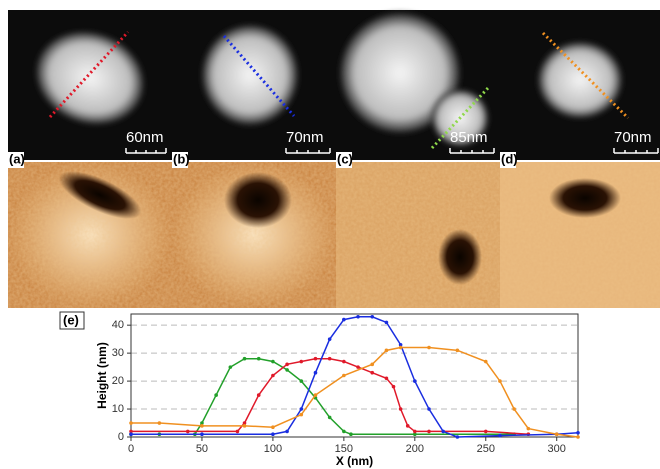  What do you see at coordinates (181, 158) in the screenshot?
I see `panel-label: (b)` at bounding box center [181, 158].